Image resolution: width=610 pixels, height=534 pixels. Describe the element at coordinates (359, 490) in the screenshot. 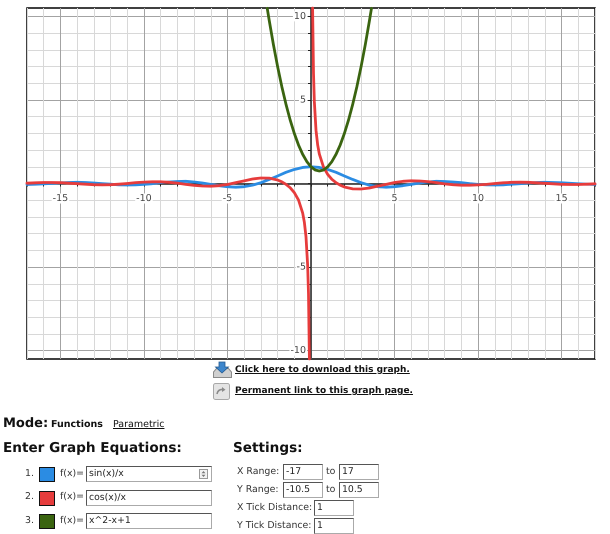

I see `text-field: 10.5` at that location.